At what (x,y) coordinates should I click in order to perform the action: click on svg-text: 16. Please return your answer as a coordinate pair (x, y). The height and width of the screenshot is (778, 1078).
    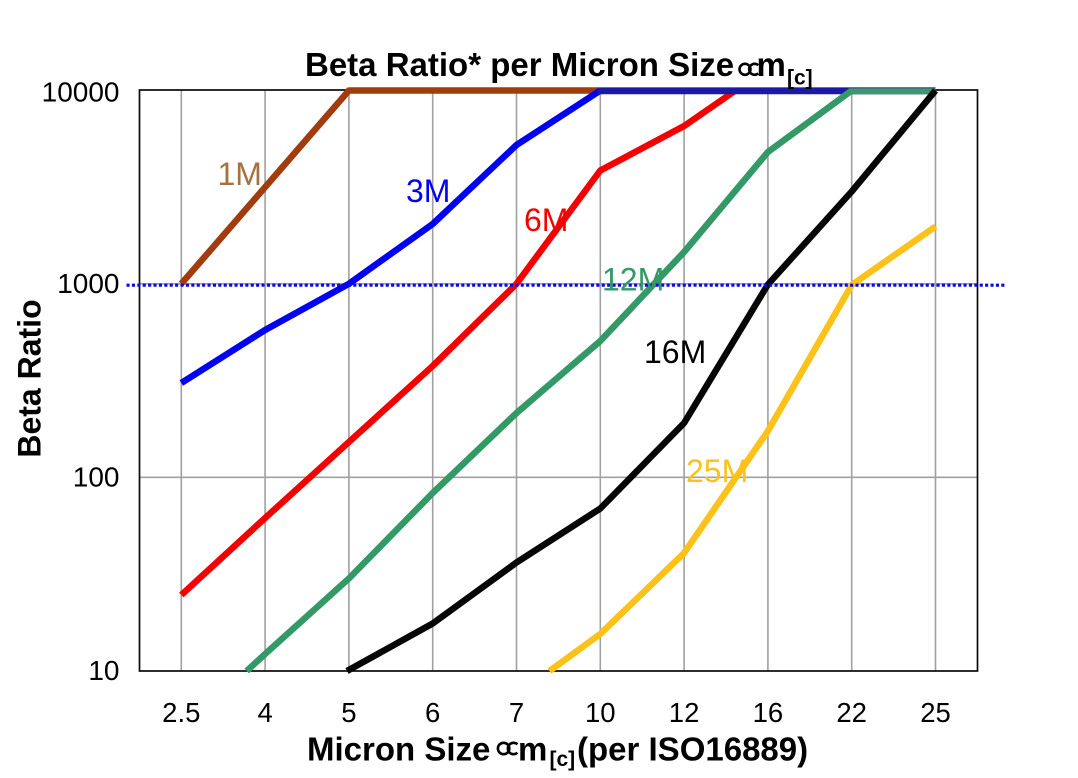
    Looking at the image, I should click on (768, 712).